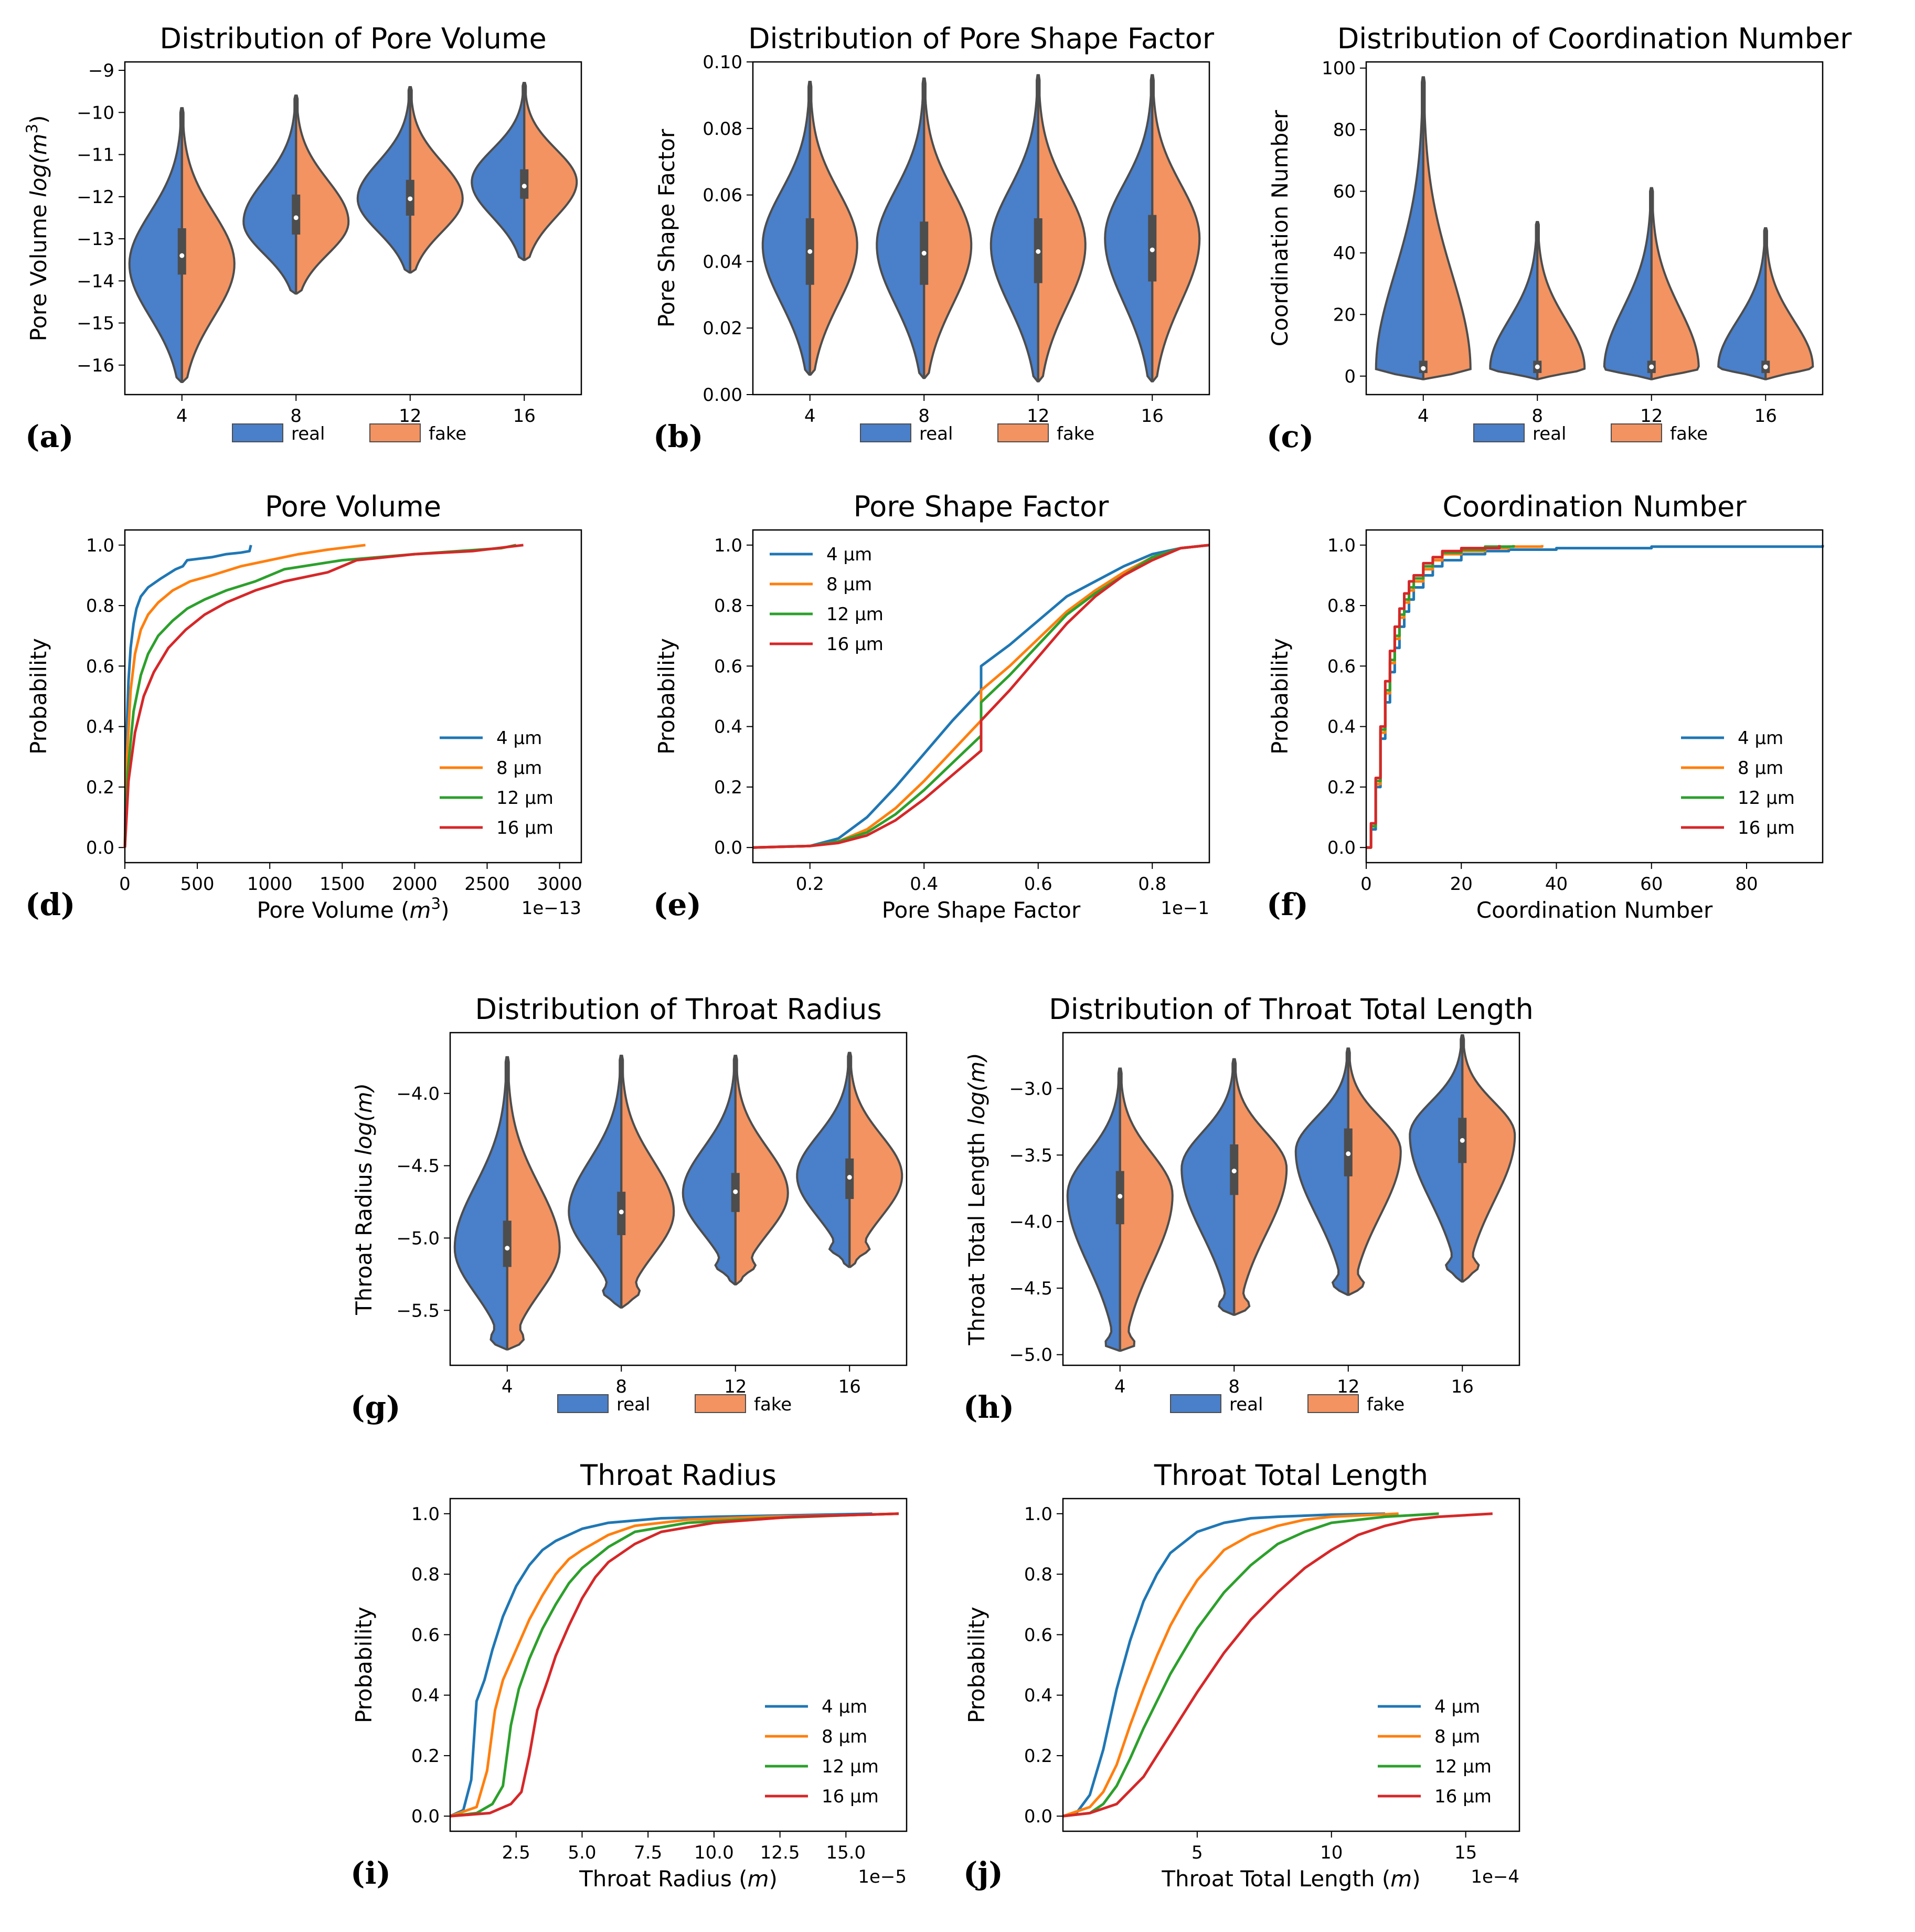 The width and height of the screenshot is (1915, 1932). I want to click on x-tick-label: 15, so click(1465, 1852).